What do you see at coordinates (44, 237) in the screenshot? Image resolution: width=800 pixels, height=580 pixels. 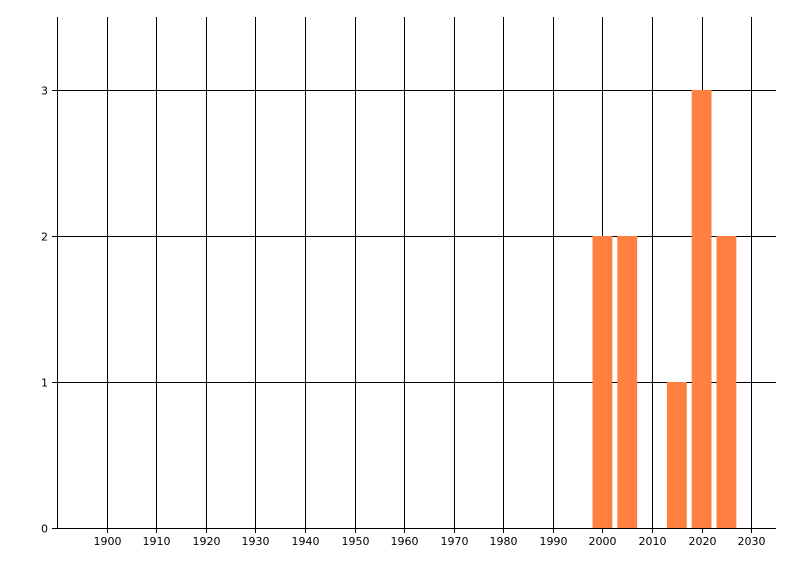 I see `y-tick-label: 2` at bounding box center [44, 237].